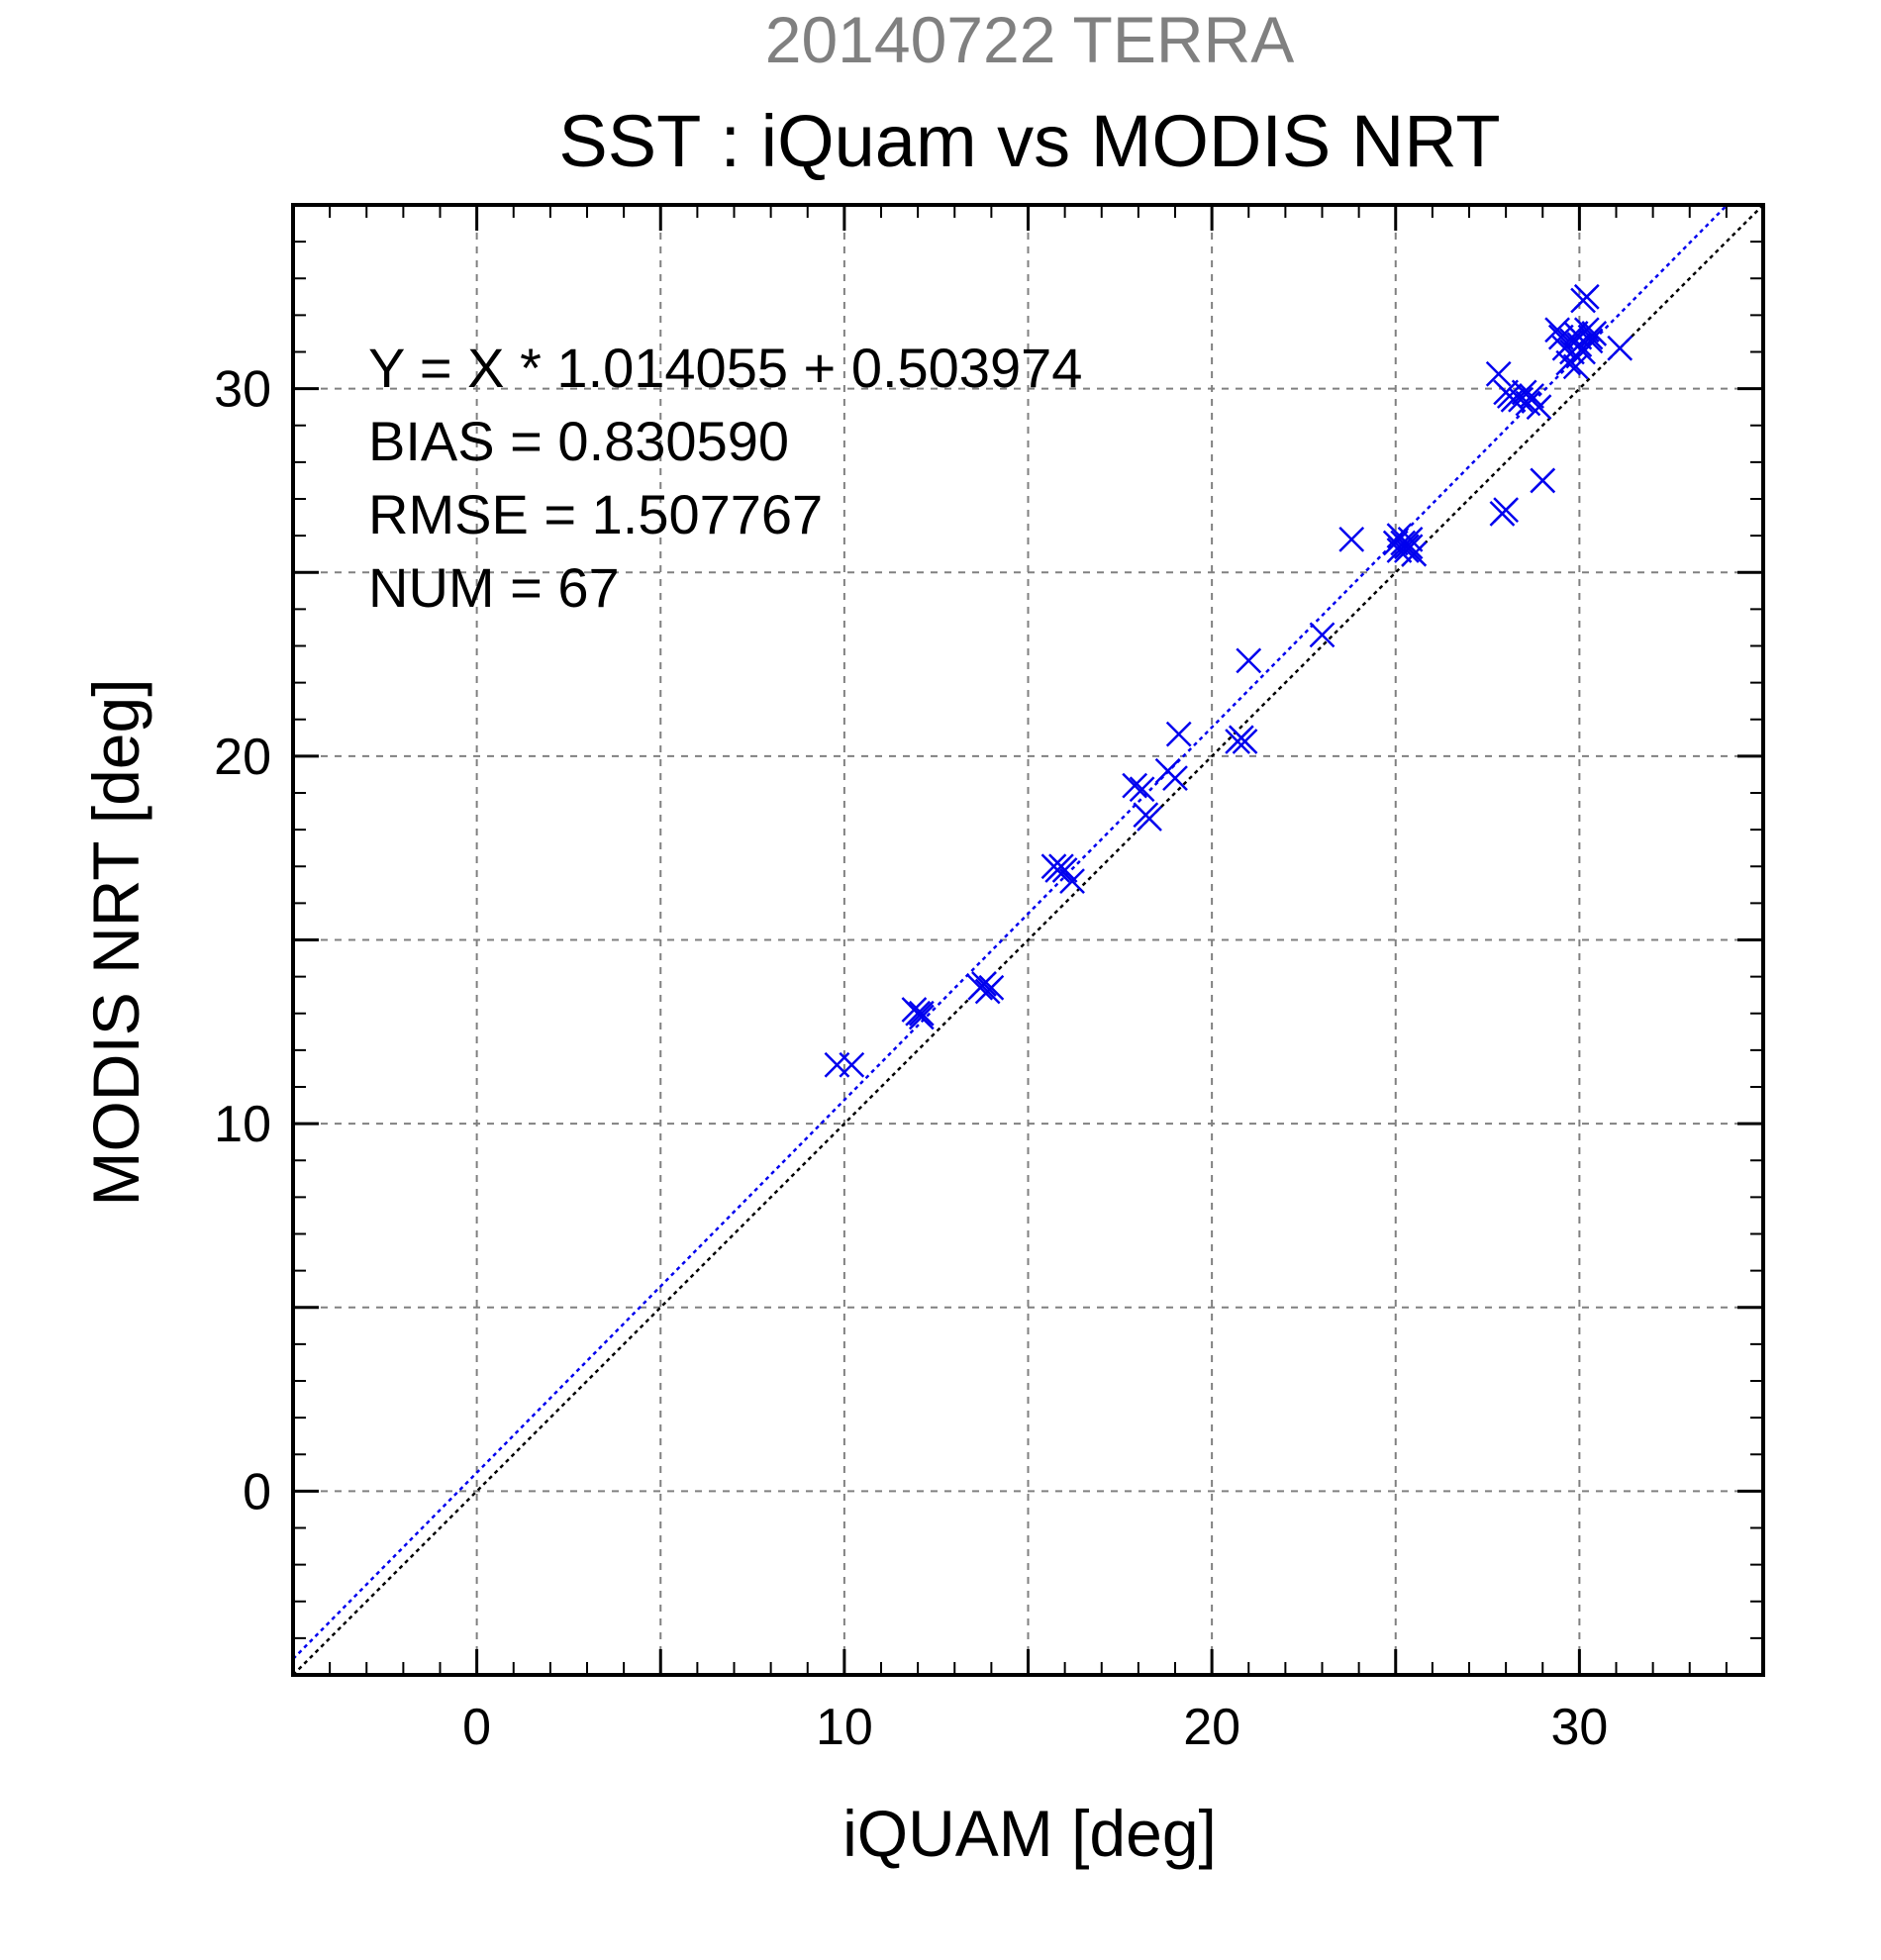 The image size is (1881, 1960). I want to click on rmse-stat: RMSE = 1.507767, so click(595, 514).